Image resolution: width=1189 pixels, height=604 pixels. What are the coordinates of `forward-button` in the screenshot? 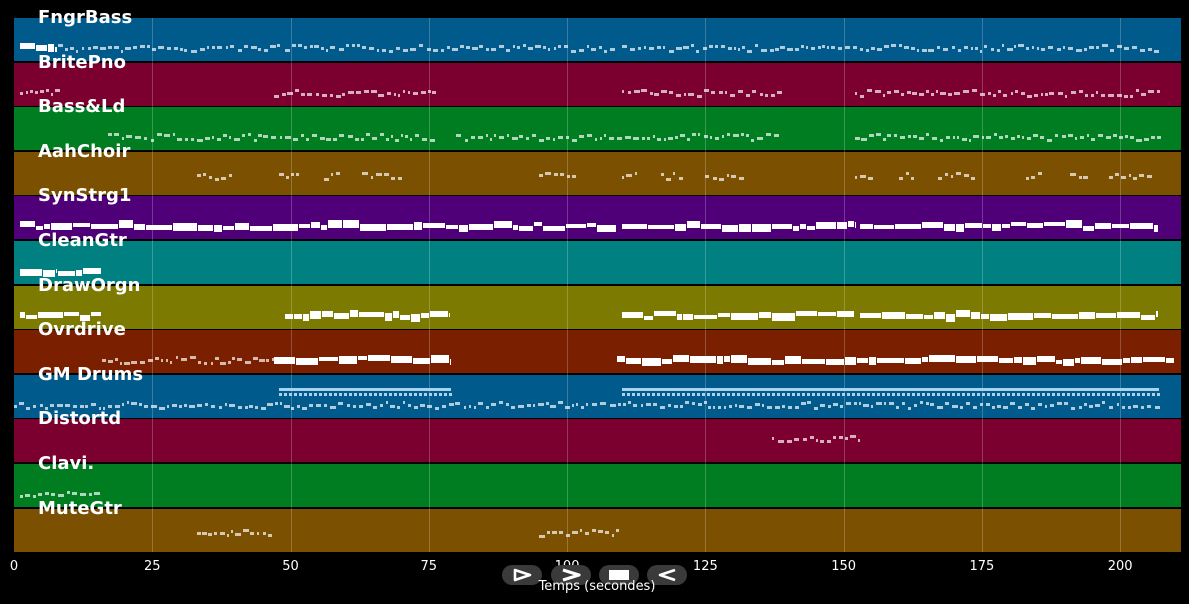 It's located at (571, 575).